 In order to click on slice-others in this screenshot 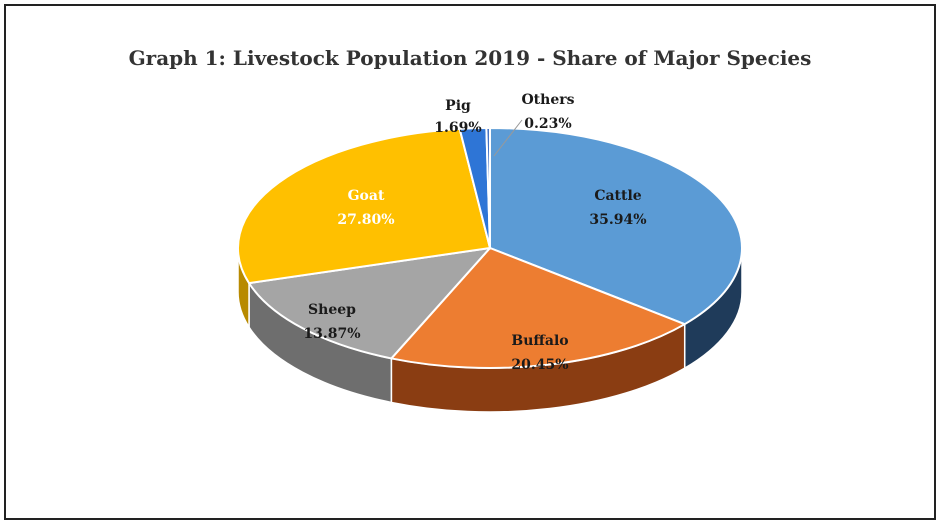, I will do `click(488, 188)`.